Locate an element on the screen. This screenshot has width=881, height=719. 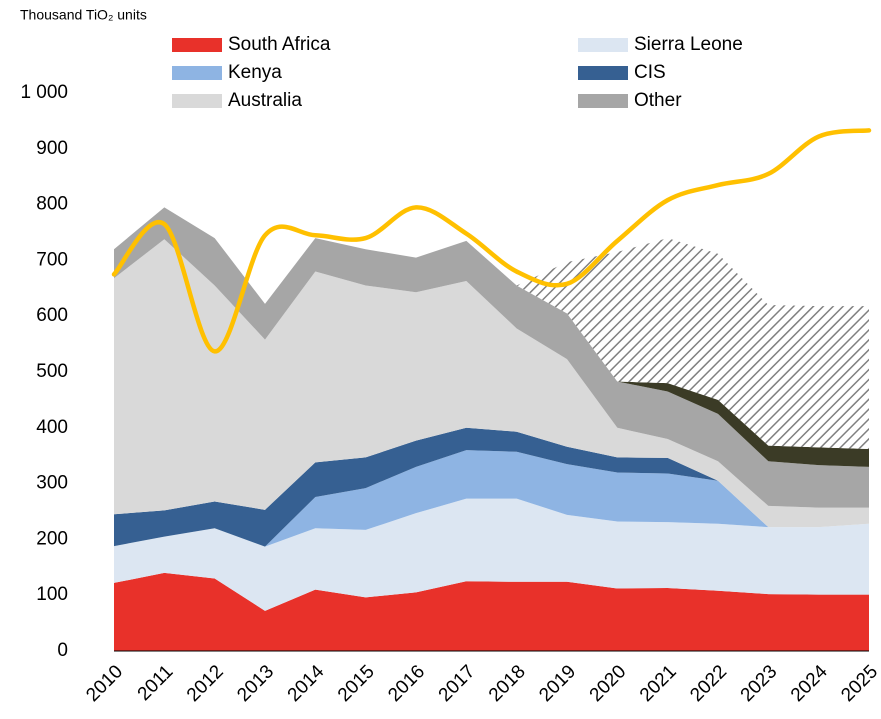
x-tick-label: 2024 is located at coordinates (809, 683).